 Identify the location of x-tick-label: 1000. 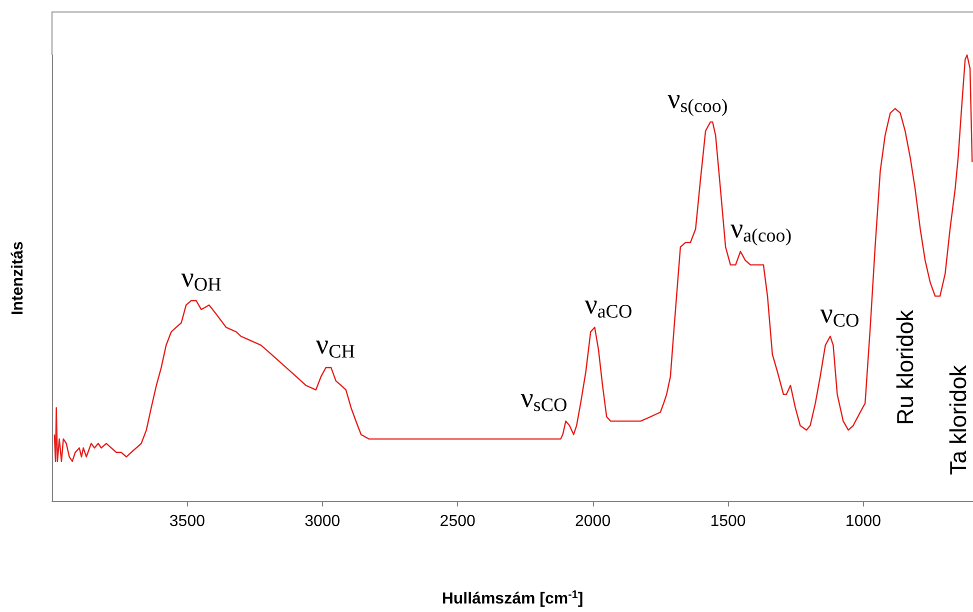
(863, 521).